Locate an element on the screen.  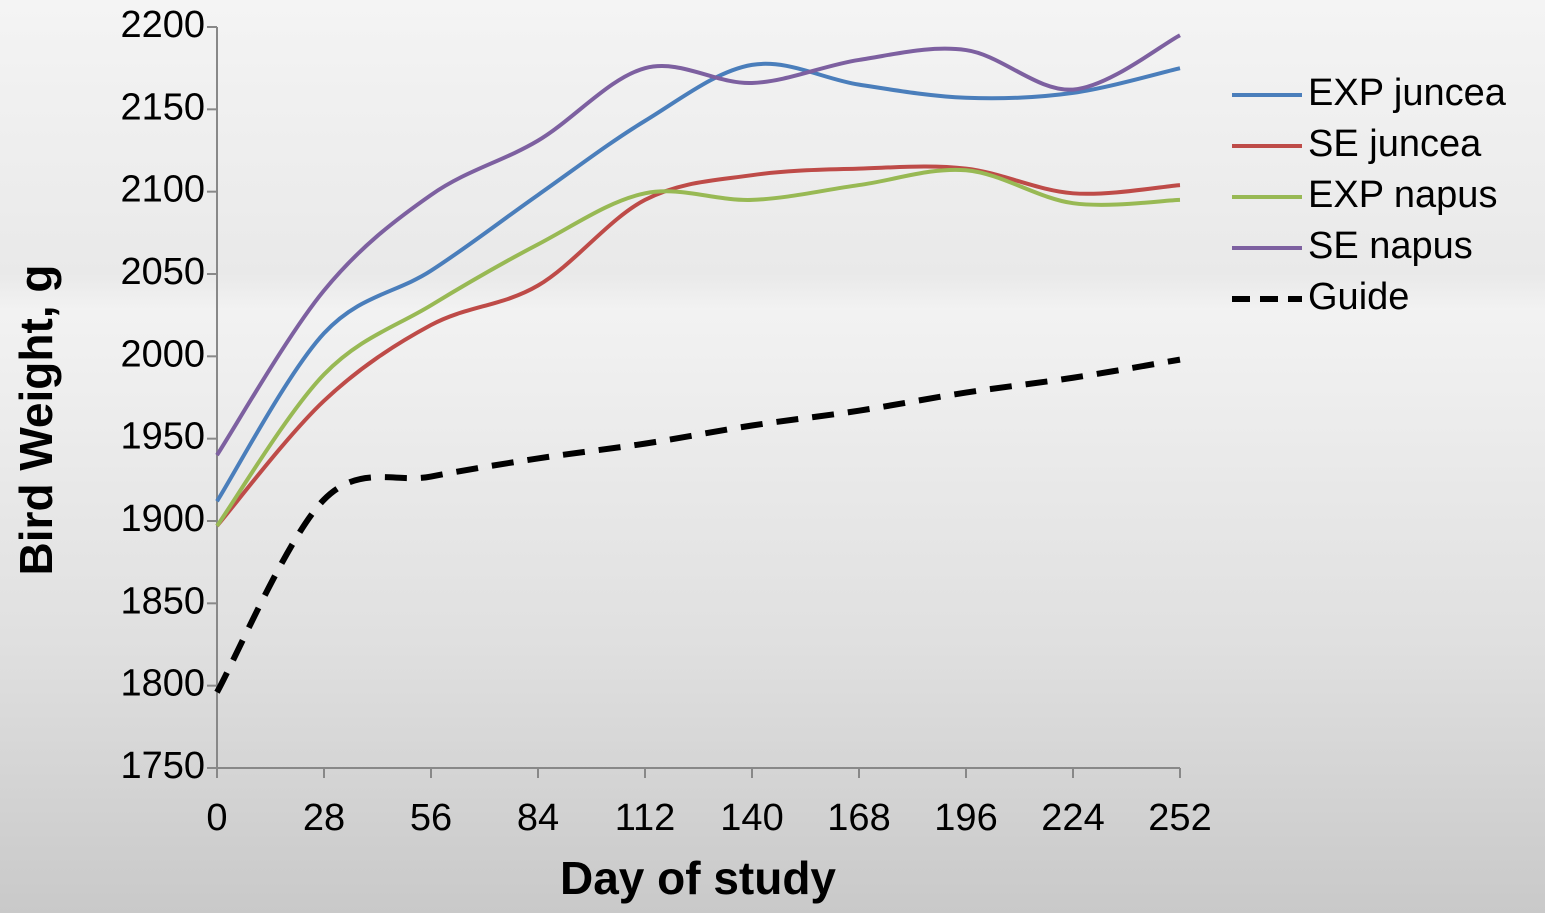
x-tick-label: 252 is located at coordinates (1179, 818).